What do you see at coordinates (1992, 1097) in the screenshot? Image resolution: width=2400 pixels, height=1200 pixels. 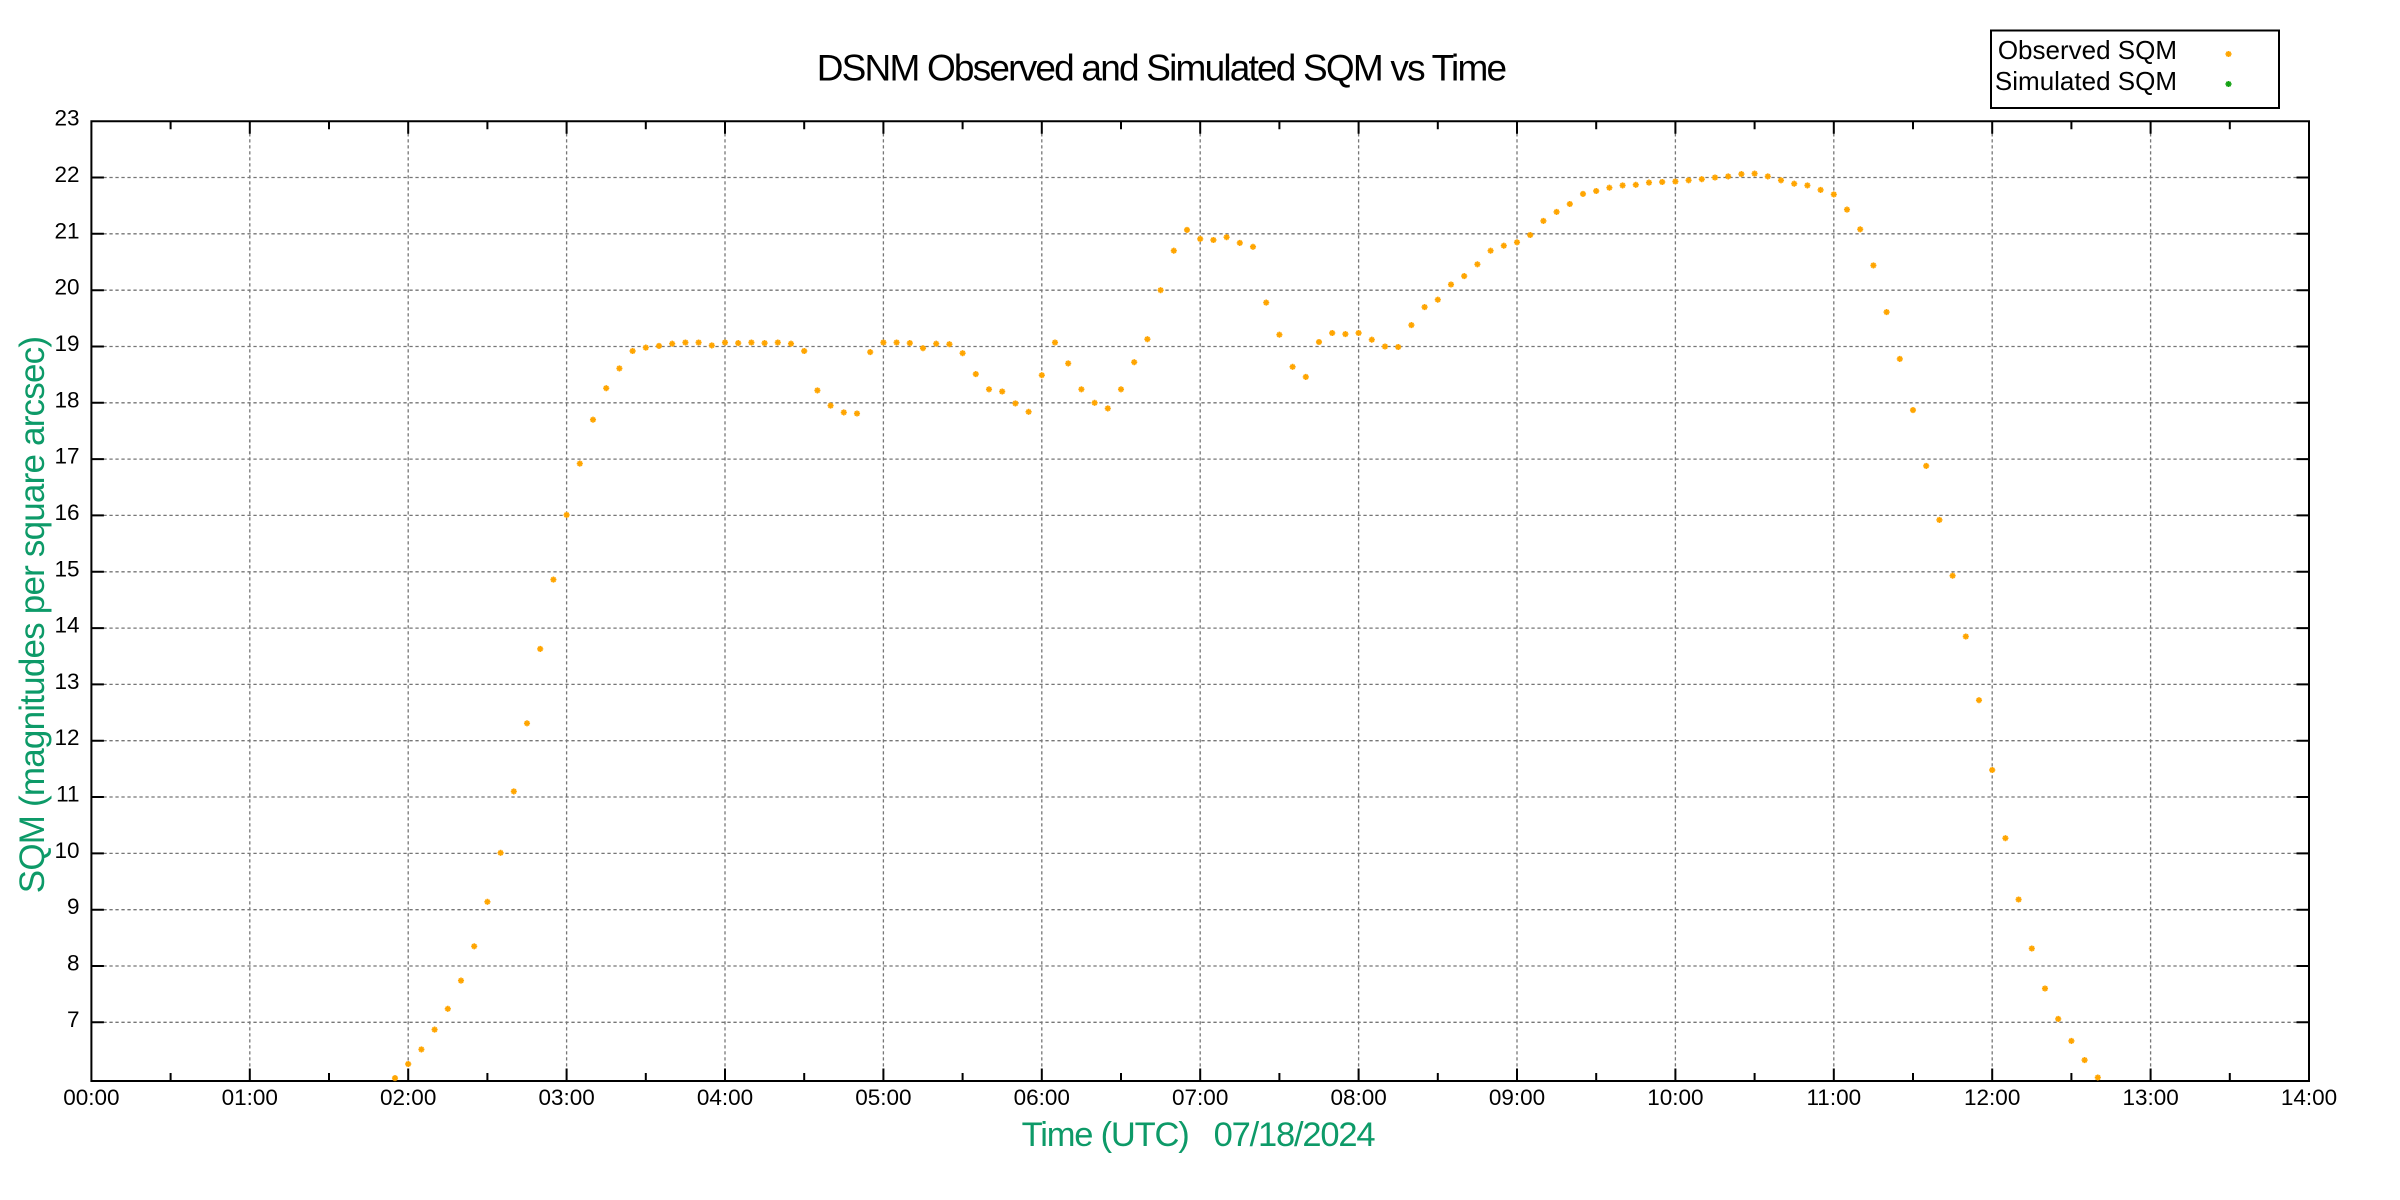 I see `svg-text: 12:00` at bounding box center [1992, 1097].